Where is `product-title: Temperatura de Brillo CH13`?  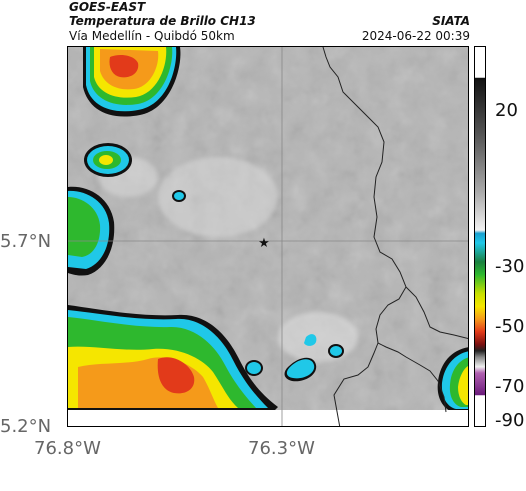
product-title: Temperatura de Brillo CH13 is located at coordinates (162, 21).